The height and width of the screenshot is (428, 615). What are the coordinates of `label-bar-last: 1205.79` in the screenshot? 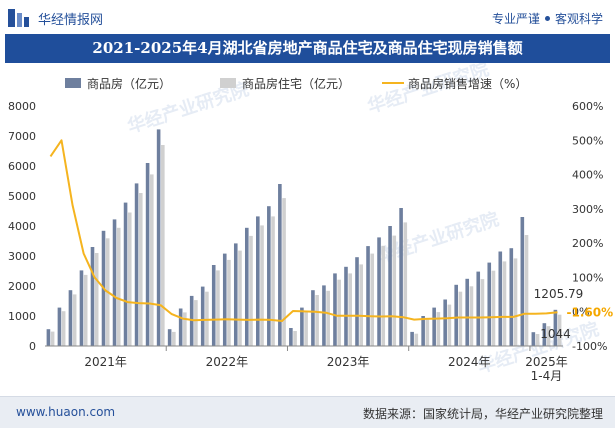 It's located at (559, 294).